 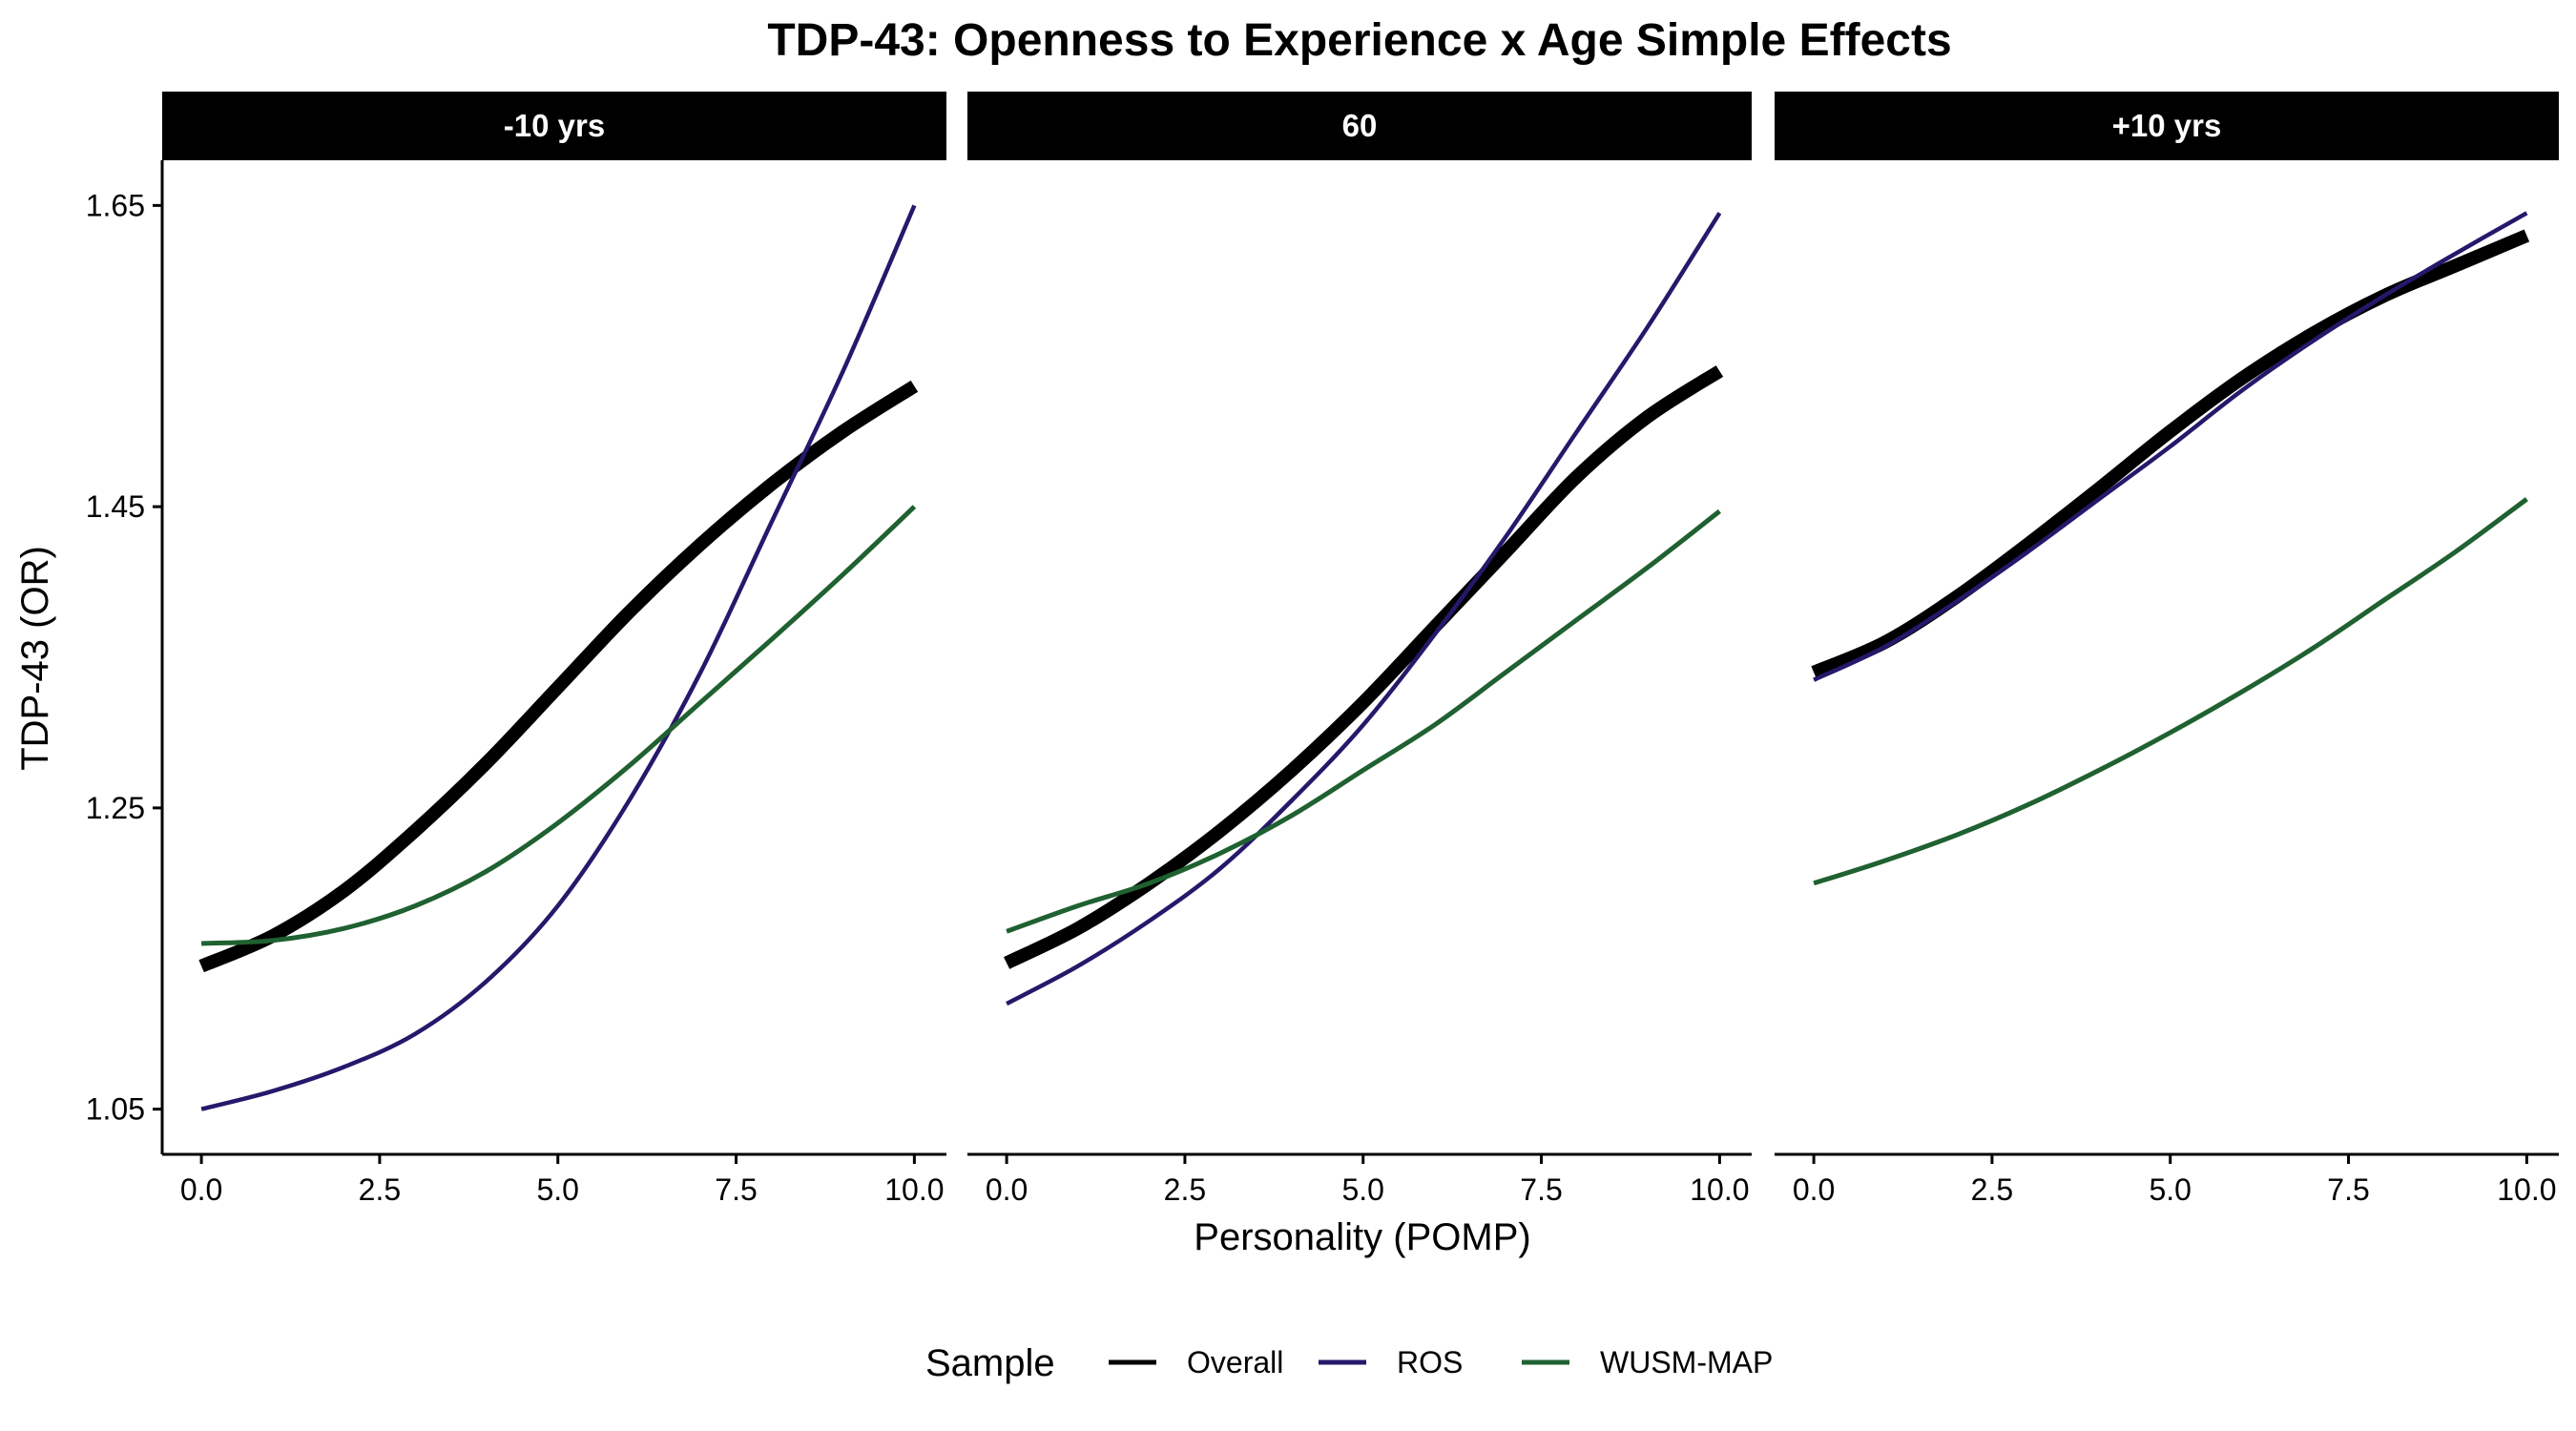 I want to click on legend-label-ros: ROS, so click(x=1430, y=1362).